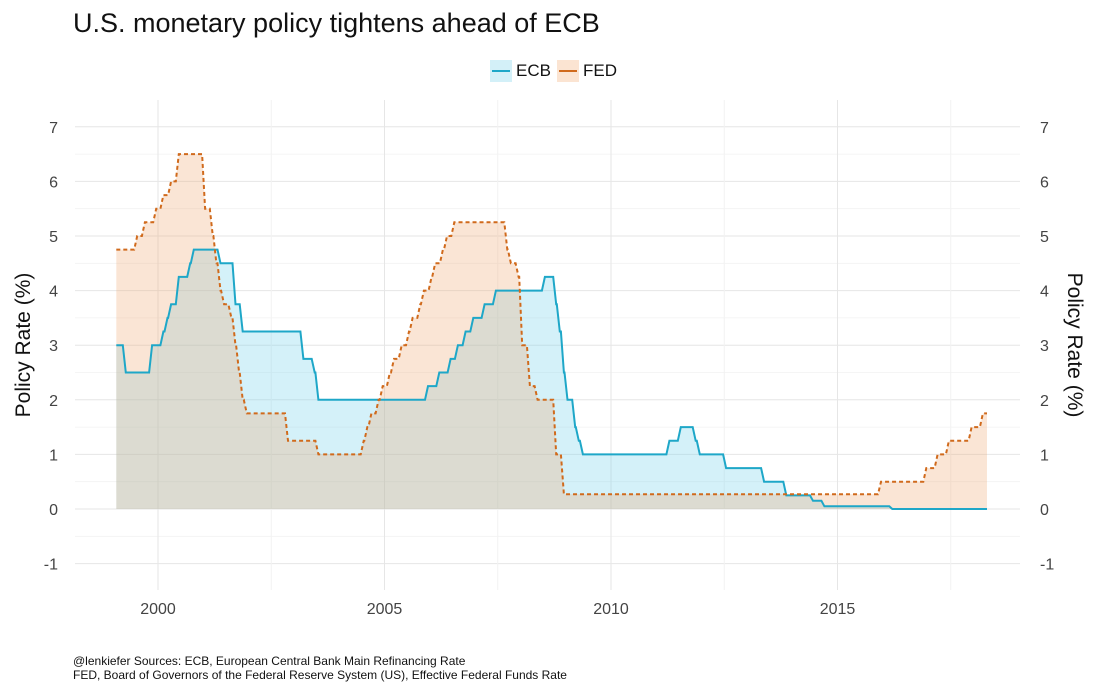  Describe the element at coordinates (53, 237) in the screenshot. I see `y-tick-label-left: 5` at that location.